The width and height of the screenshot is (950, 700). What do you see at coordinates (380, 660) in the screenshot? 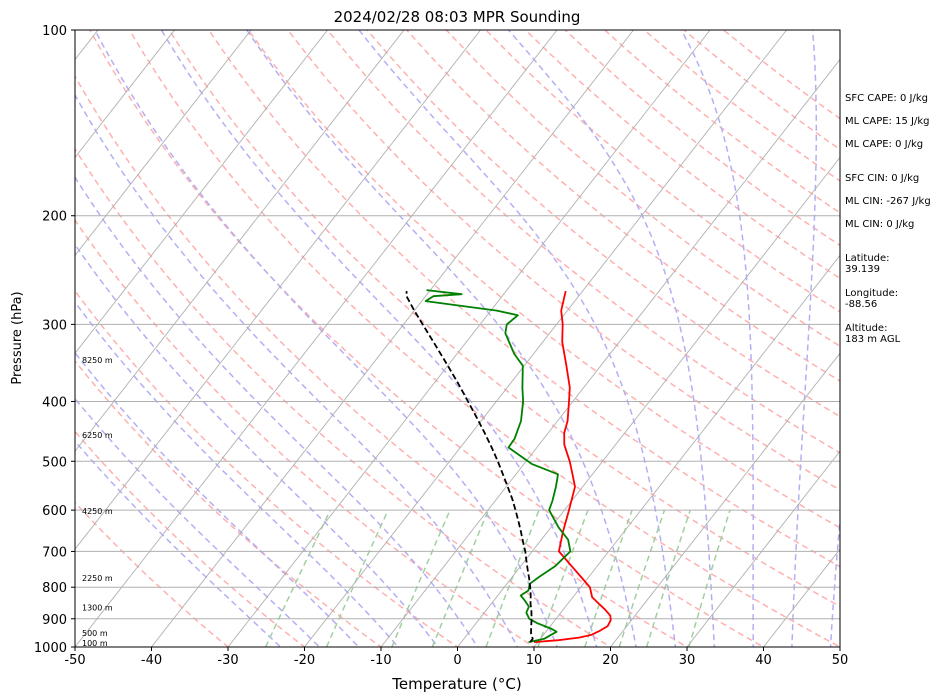
I see `x-tick-label: -10` at bounding box center [380, 660].